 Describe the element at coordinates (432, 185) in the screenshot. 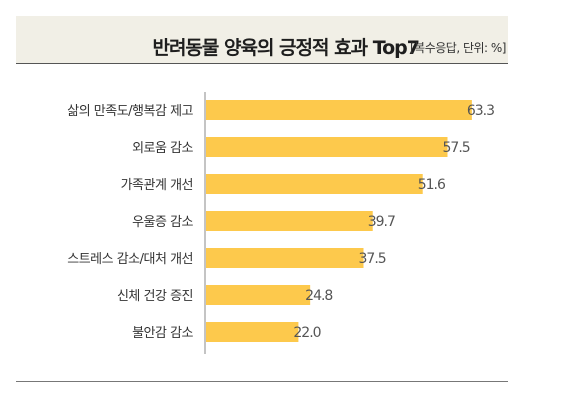

I see `value-label: 51.6` at that location.